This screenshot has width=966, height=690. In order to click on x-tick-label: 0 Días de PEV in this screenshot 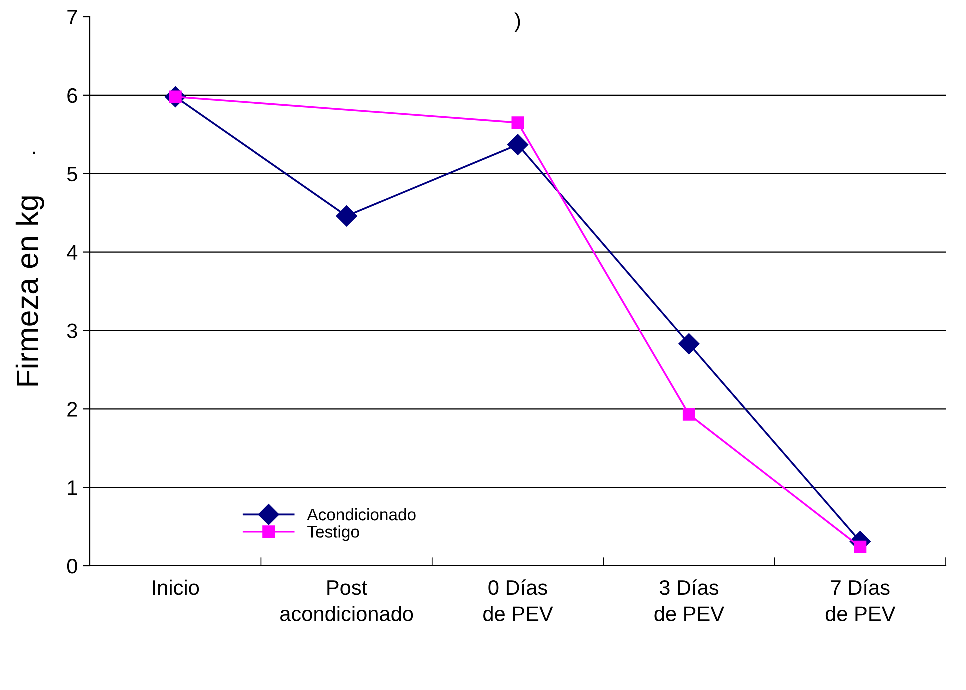, I will do `click(519, 601)`.